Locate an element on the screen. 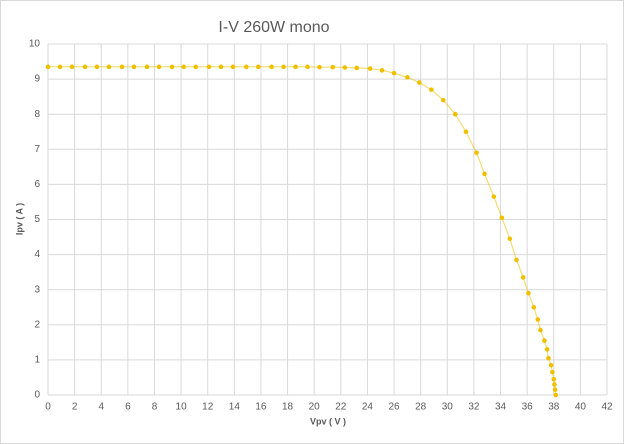 This screenshot has height=444, width=624. x-tick-label: 36 is located at coordinates (528, 407).